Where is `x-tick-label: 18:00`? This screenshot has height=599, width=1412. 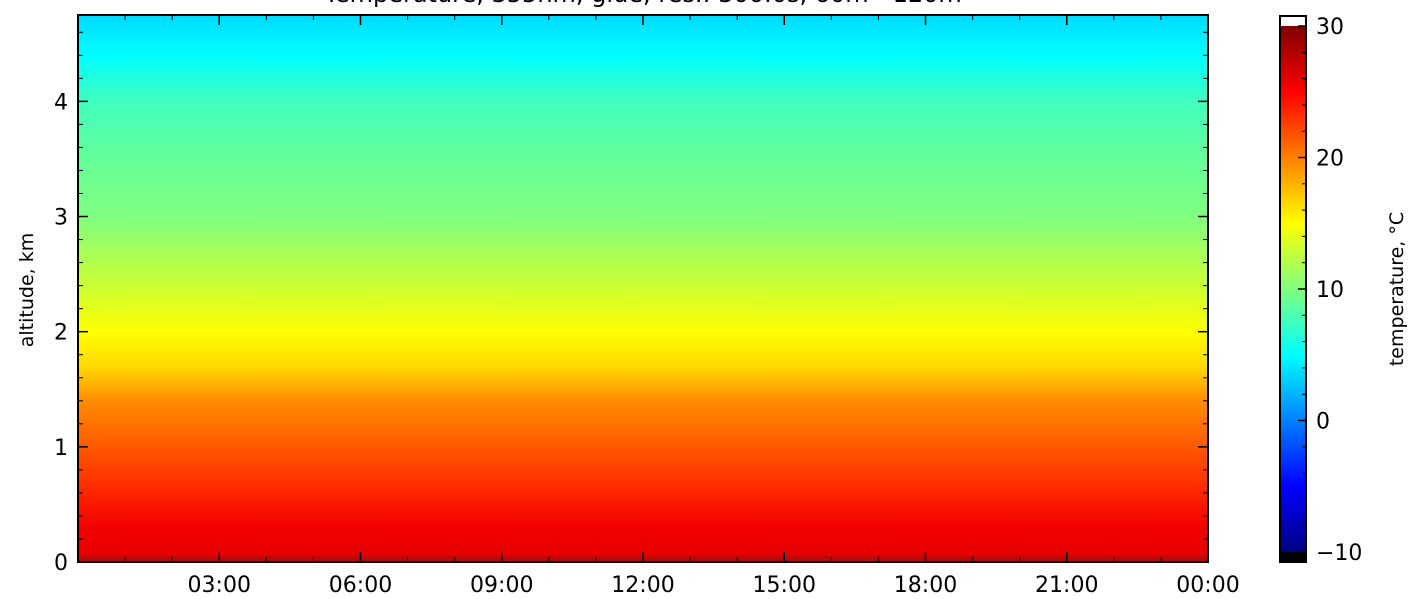
x-tick-label: 18:00 is located at coordinates (925, 585).